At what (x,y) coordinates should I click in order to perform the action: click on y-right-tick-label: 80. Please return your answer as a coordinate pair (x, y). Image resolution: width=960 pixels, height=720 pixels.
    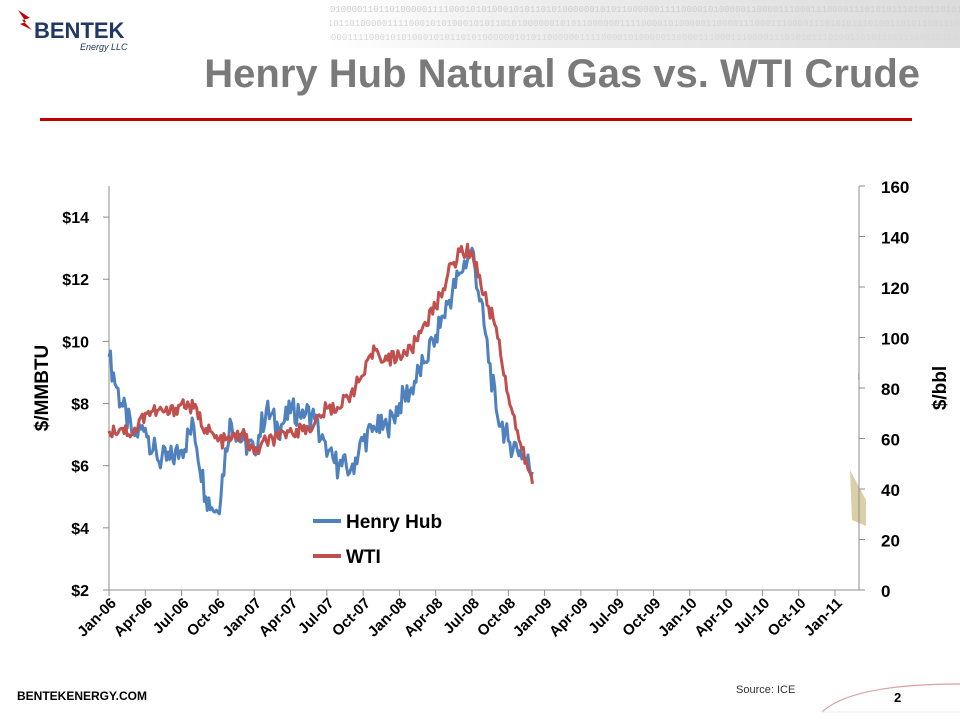
    Looking at the image, I should click on (890, 389).